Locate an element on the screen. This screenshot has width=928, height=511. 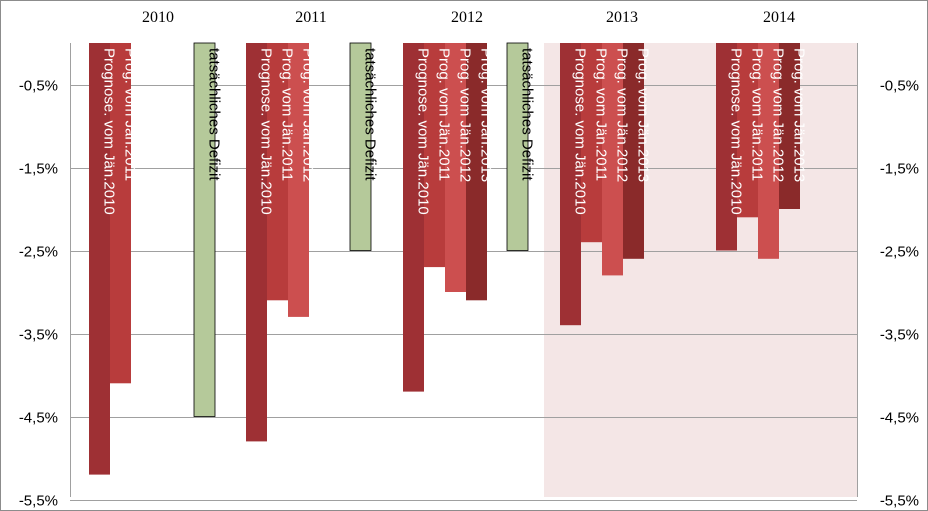
y-tick-label-left: -2,5% is located at coordinates (38, 252).